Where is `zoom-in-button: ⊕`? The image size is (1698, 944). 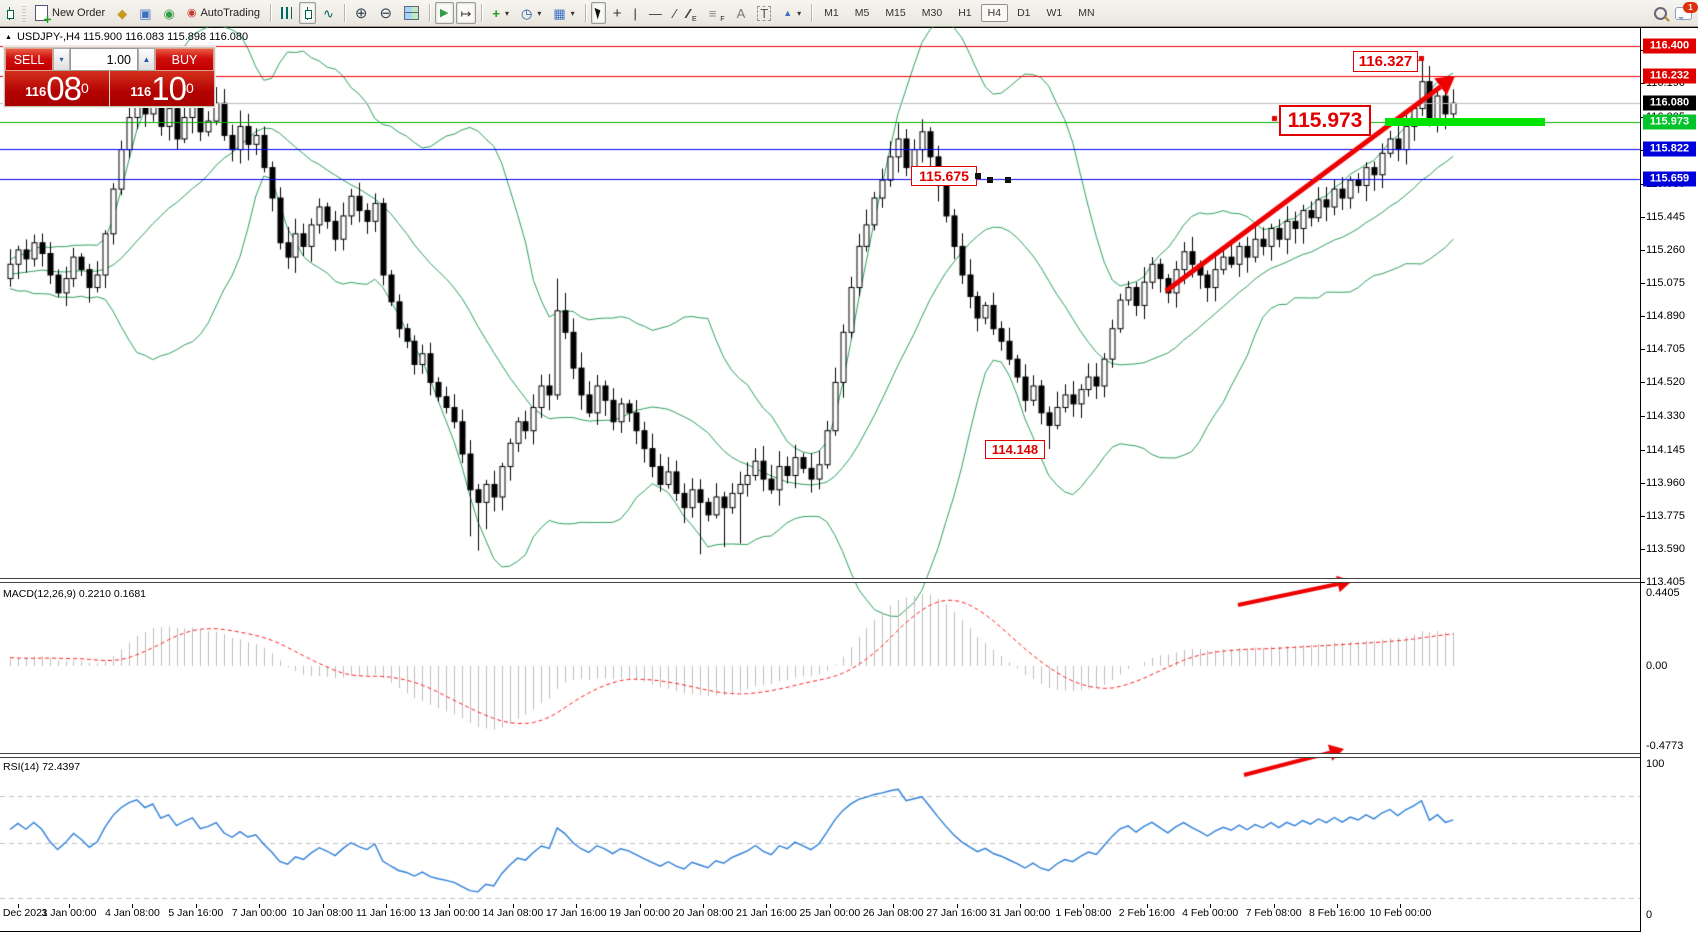
zoom-in-button: ⊕ is located at coordinates (361, 13).